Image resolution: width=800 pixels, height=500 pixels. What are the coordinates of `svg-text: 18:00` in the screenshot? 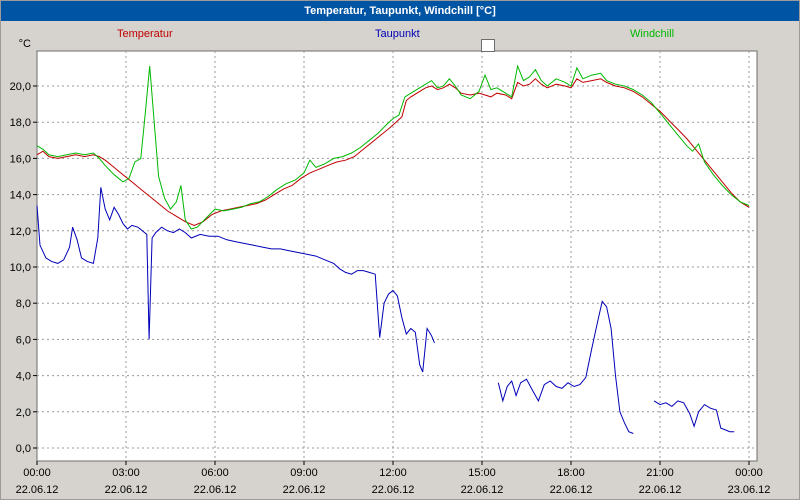 It's located at (571, 473).